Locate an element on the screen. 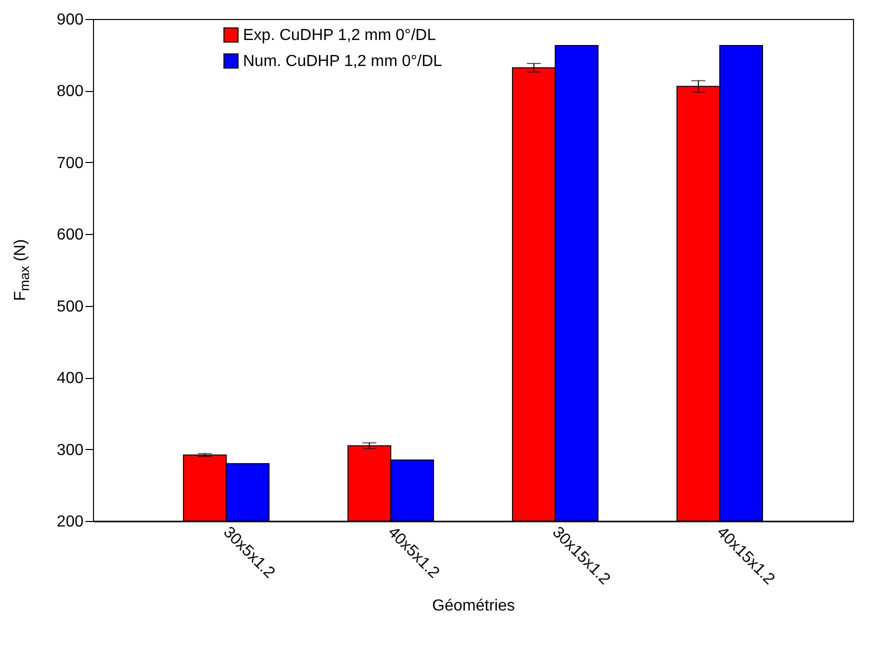  y-tick-label: 600 is located at coordinates (70, 235).